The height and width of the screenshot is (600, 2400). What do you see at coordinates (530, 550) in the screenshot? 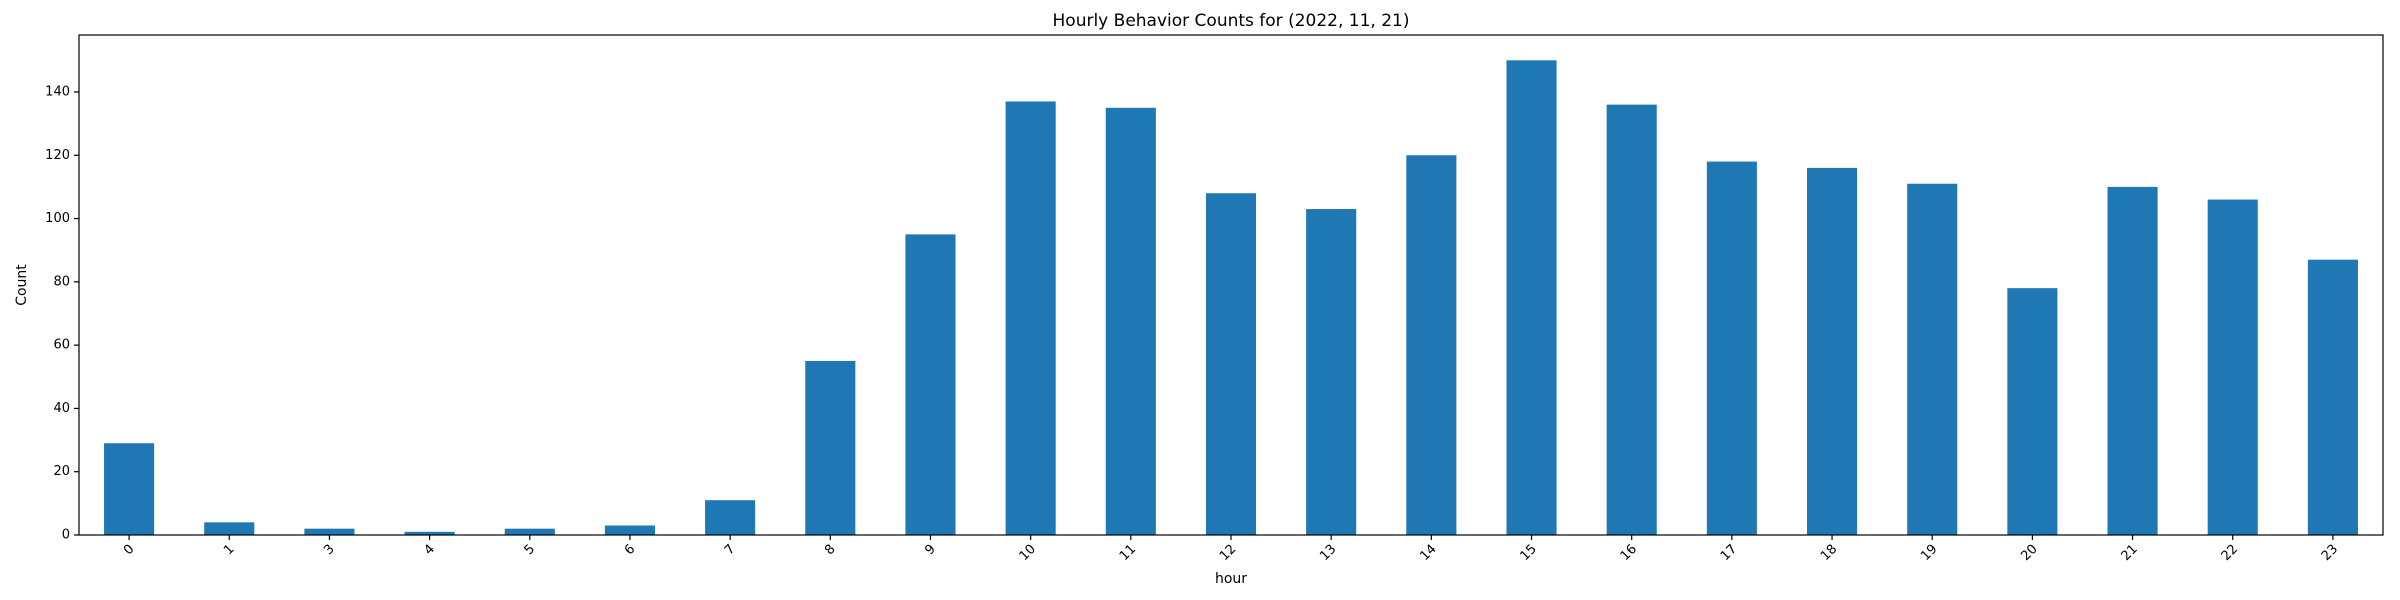
I see `x-tick-label-5: 5` at bounding box center [530, 550].